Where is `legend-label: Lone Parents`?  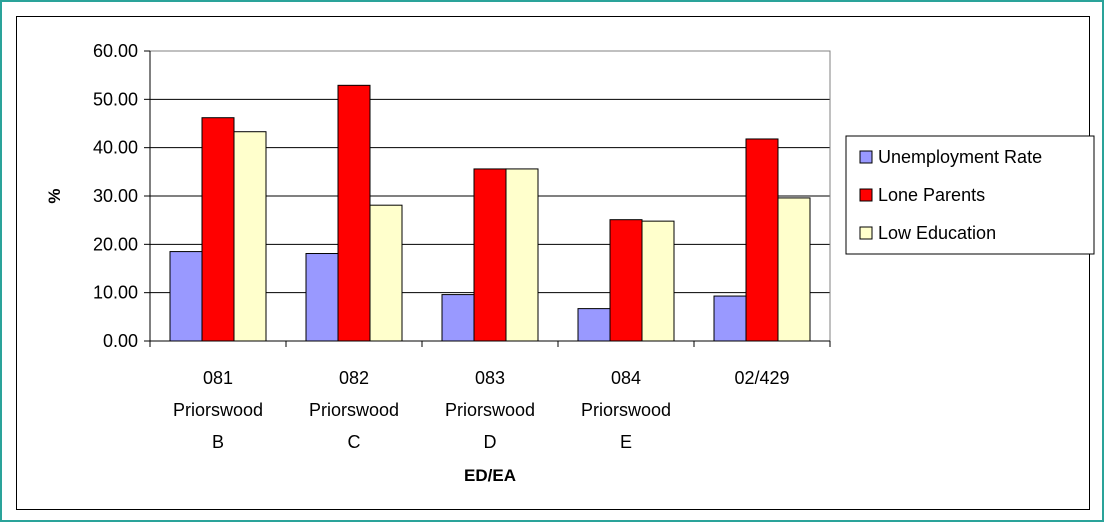 legend-label: Lone Parents is located at coordinates (931, 195).